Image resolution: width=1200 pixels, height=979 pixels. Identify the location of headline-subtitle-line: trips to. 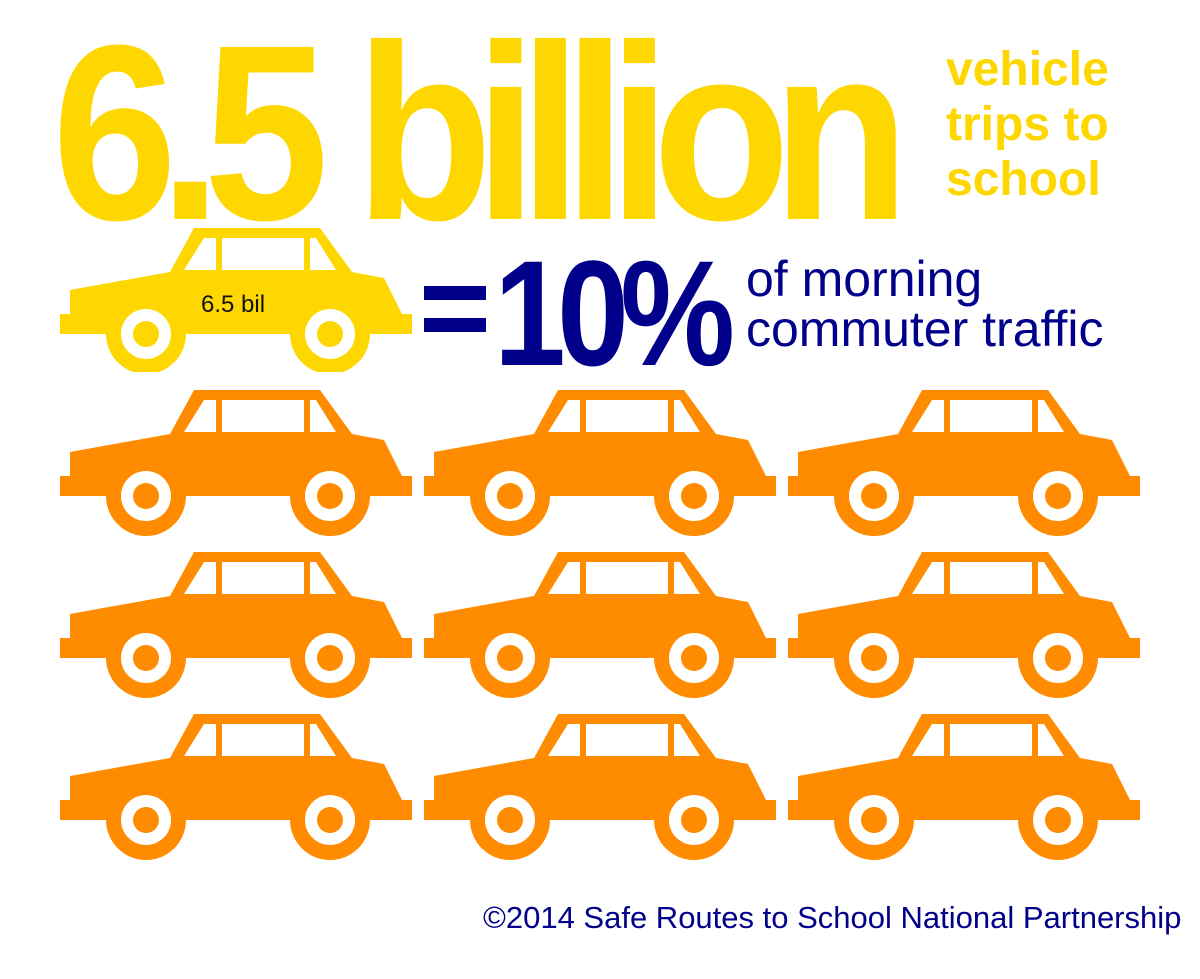
(1027, 124).